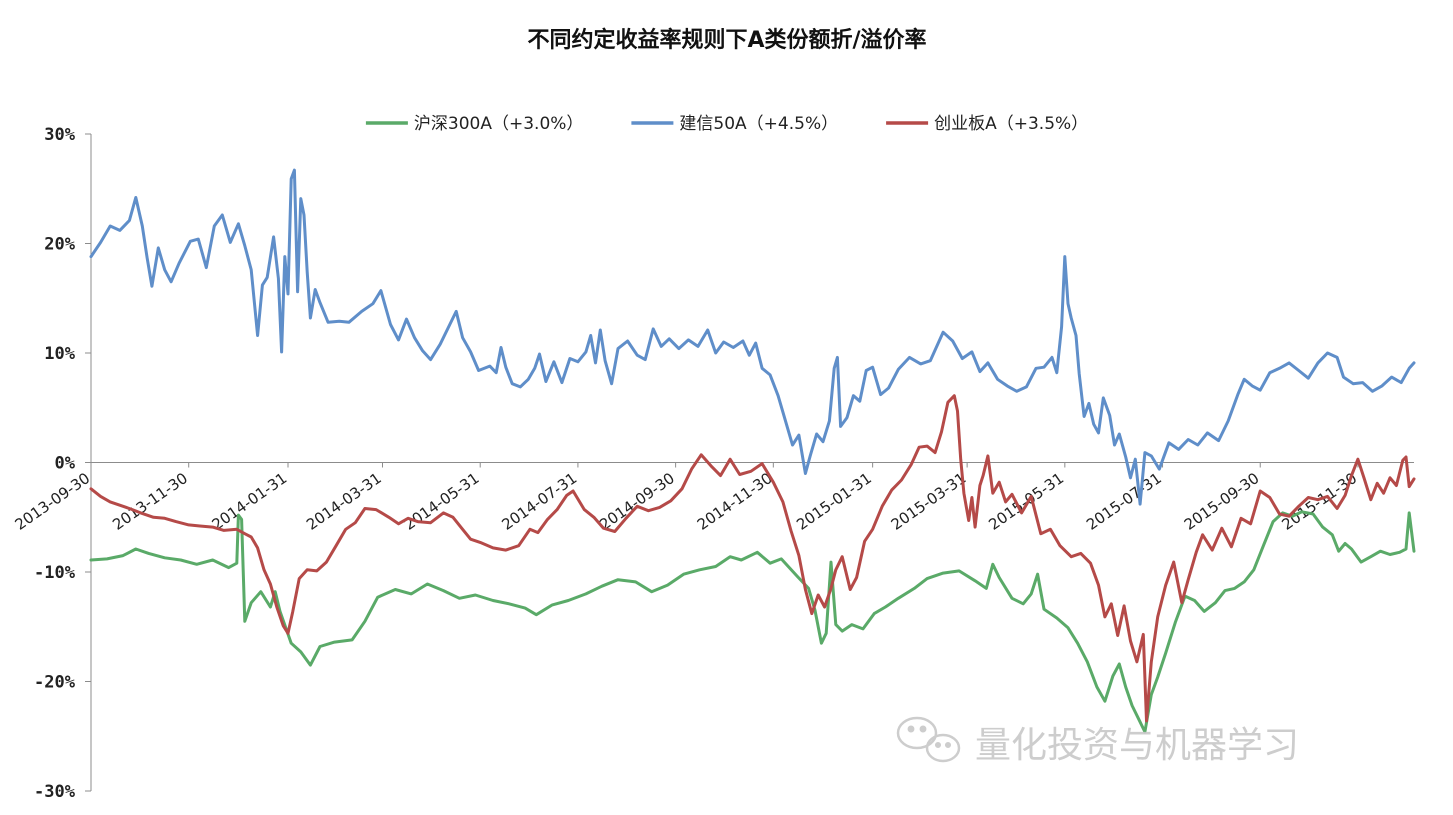  I want to click on watermark: 量化投资与机器学习, so click(1097, 741).